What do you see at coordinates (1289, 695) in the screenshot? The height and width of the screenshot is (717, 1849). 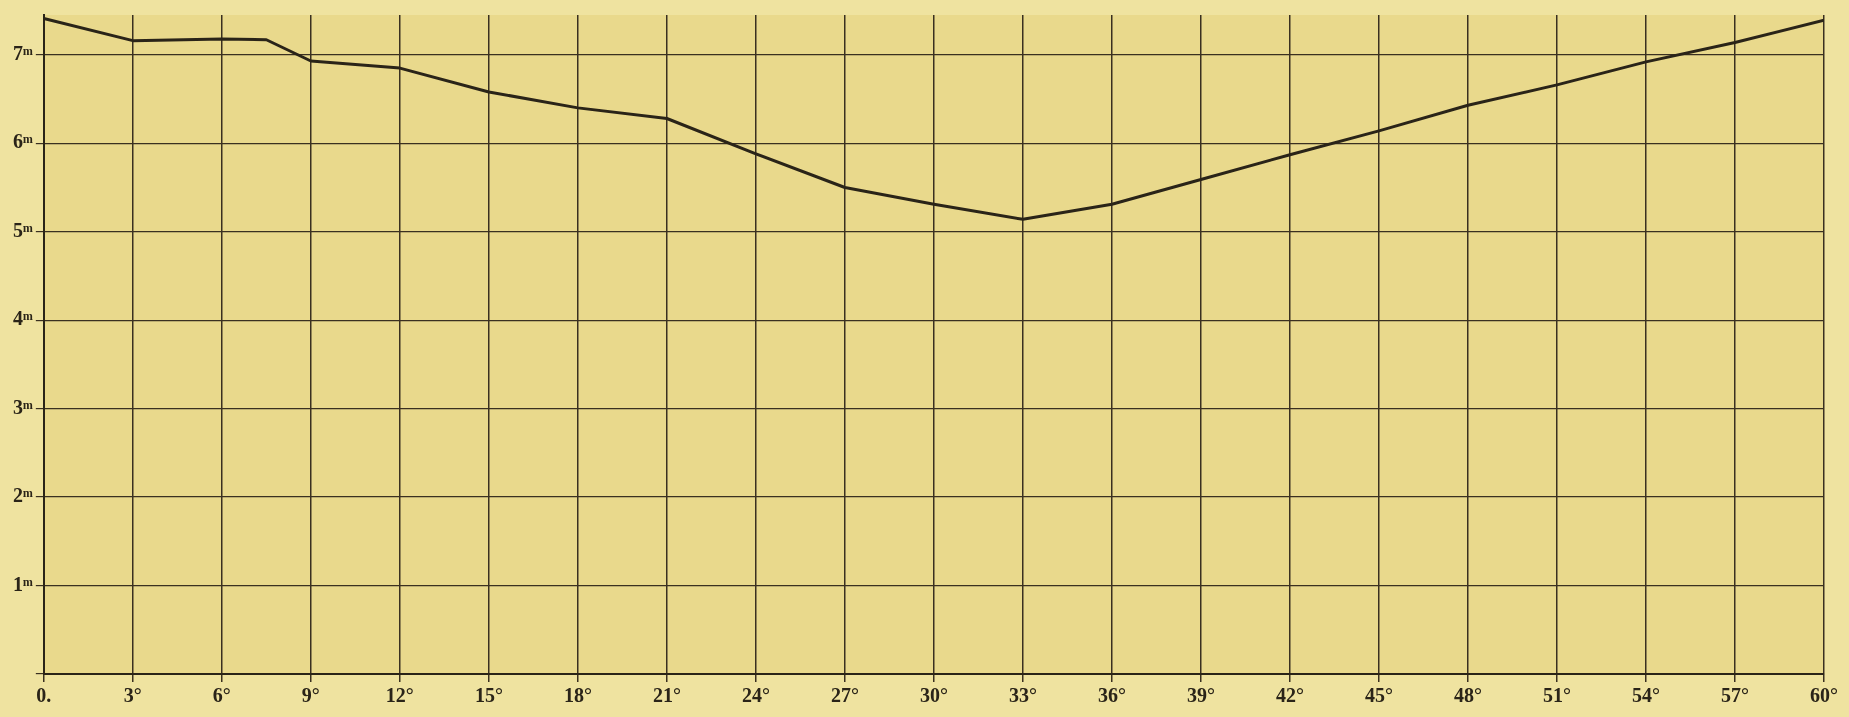 I see `x-tick-label: 42°` at bounding box center [1289, 695].